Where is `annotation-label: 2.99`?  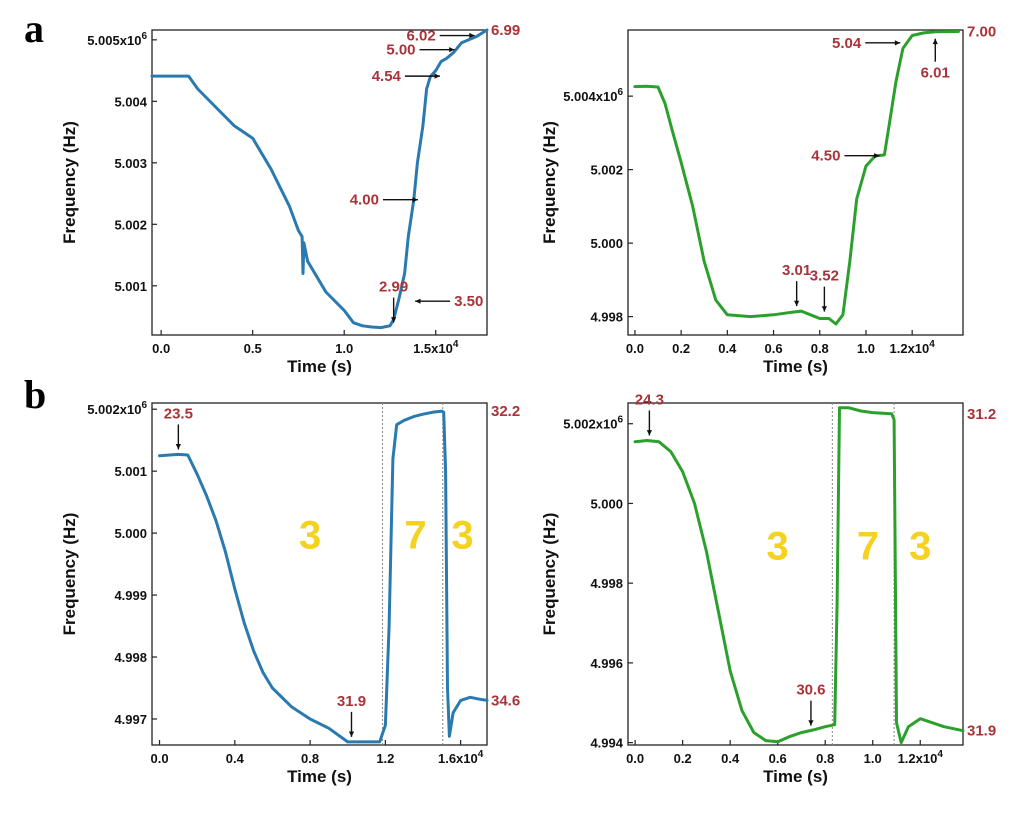
annotation-label: 2.99 is located at coordinates (393, 287).